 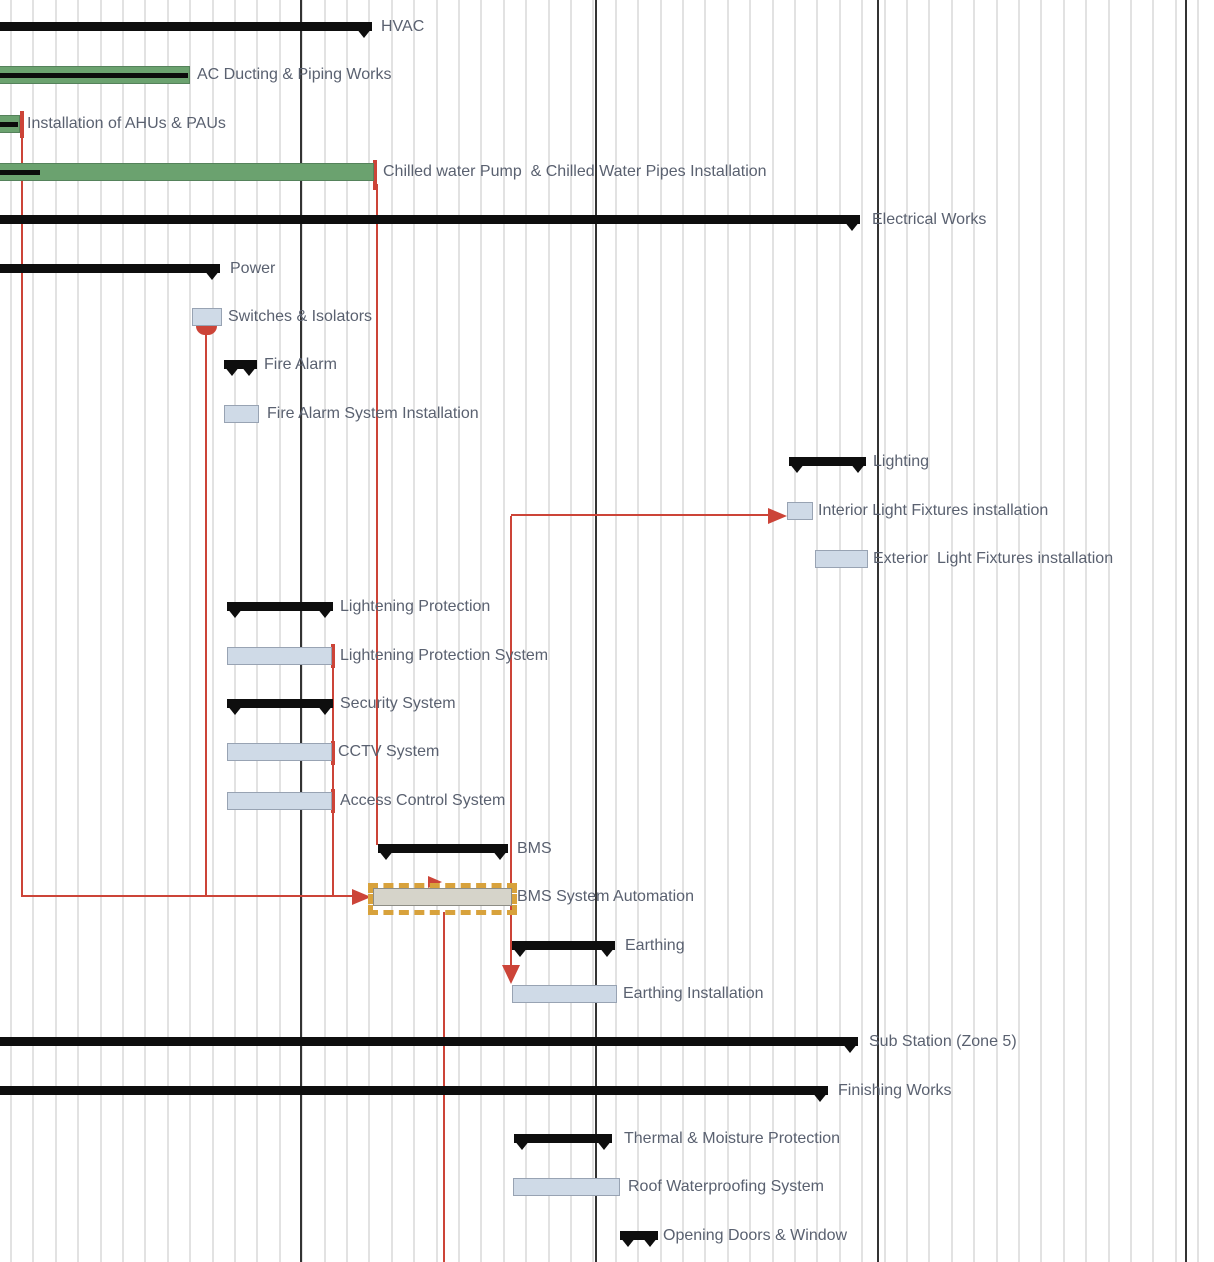 What do you see at coordinates (186, 26) in the screenshot?
I see `summary-bar-hvac` at bounding box center [186, 26].